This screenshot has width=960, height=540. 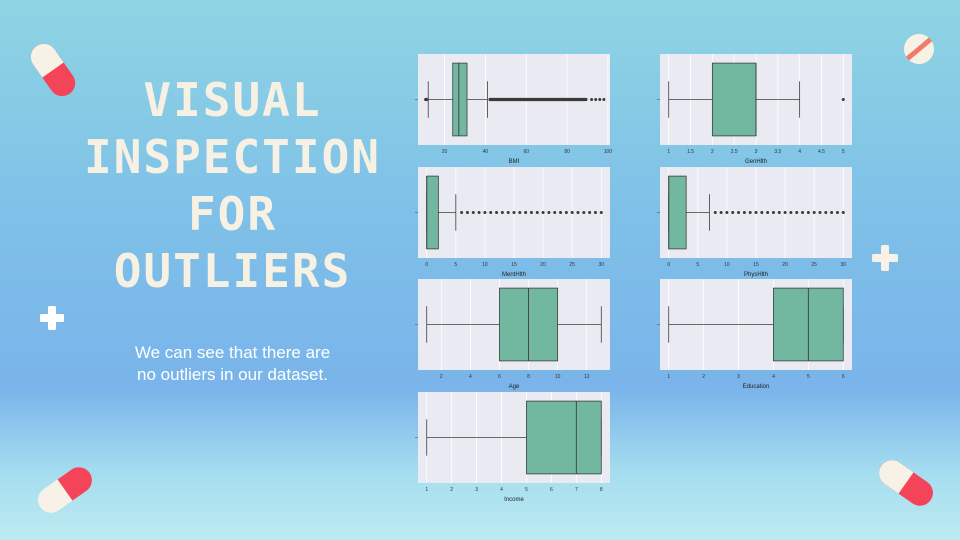 I want to click on subtitle-line: We can see that there are, so click(x=232, y=352).